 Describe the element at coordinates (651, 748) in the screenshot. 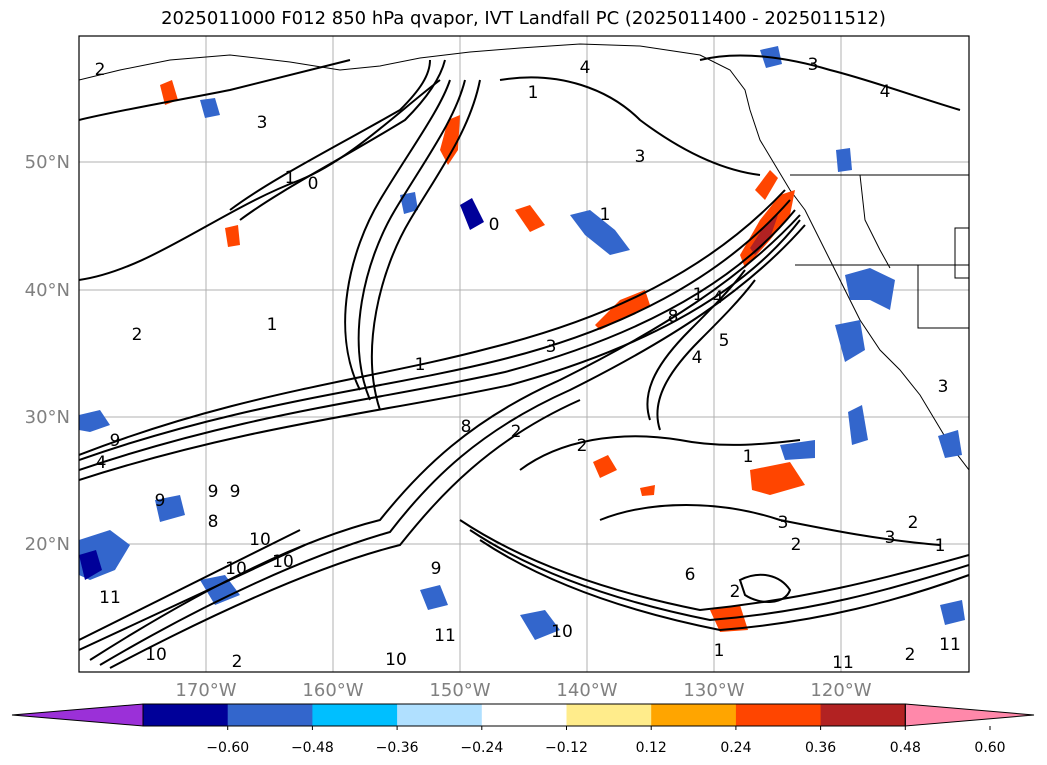

I see `colorbar-tick-label: 0.12` at that location.